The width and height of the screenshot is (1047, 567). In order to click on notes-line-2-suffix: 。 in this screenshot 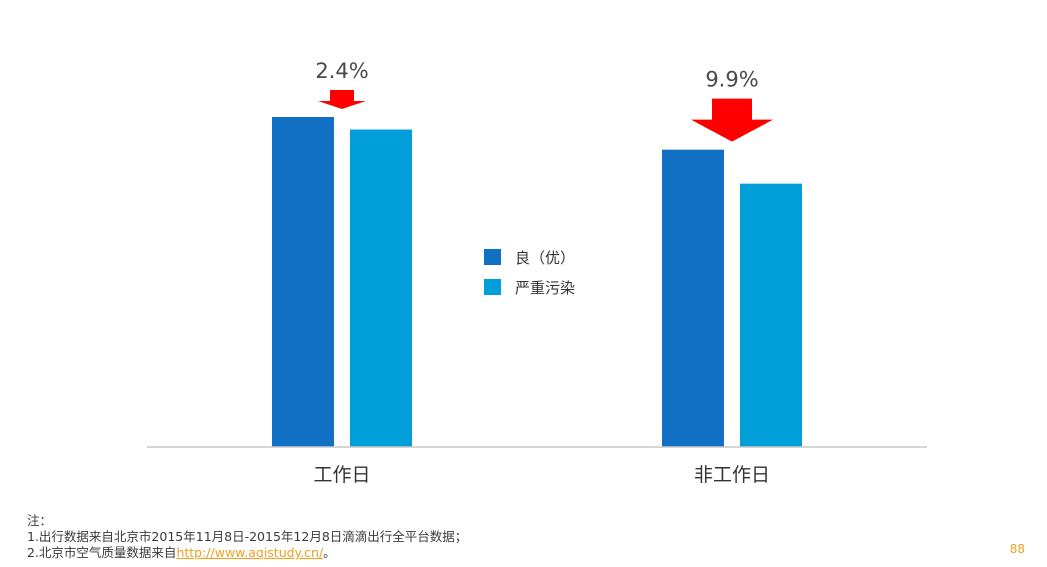, I will do `click(329, 552)`.